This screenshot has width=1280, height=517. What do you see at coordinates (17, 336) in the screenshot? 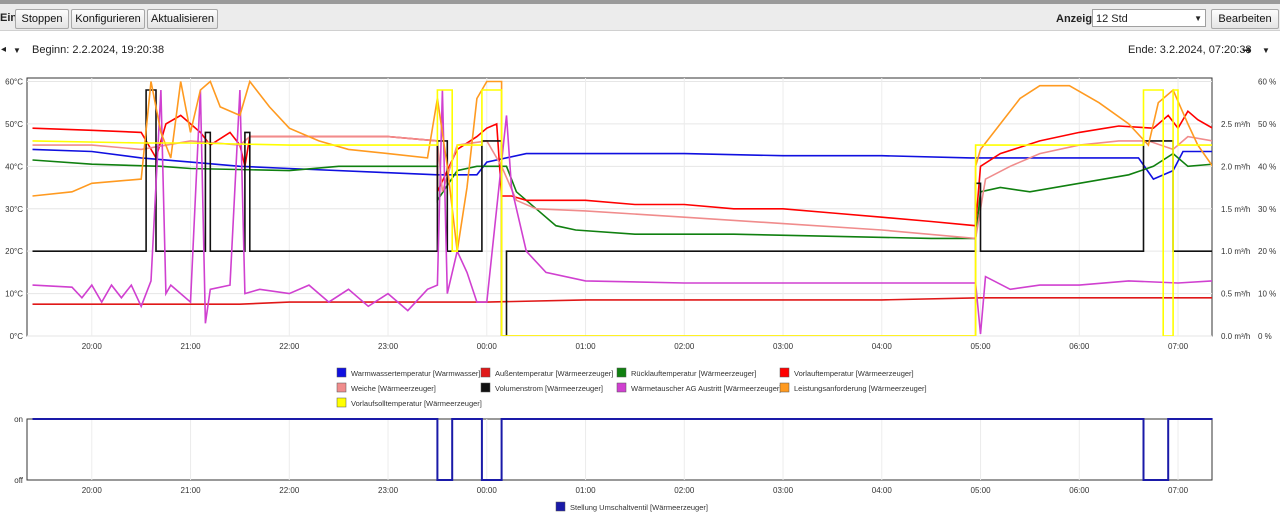
I see `y-left-tick-label: 0°C` at bounding box center [17, 336].